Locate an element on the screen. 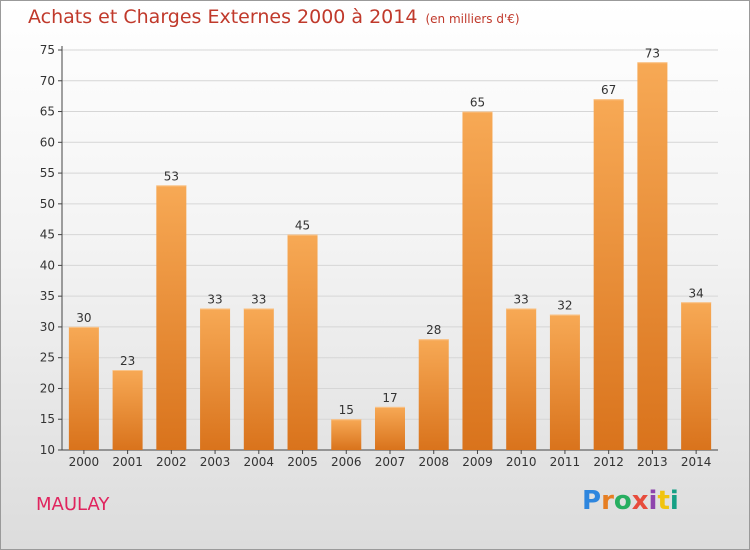  x-tick-label: 2006 is located at coordinates (346, 462).